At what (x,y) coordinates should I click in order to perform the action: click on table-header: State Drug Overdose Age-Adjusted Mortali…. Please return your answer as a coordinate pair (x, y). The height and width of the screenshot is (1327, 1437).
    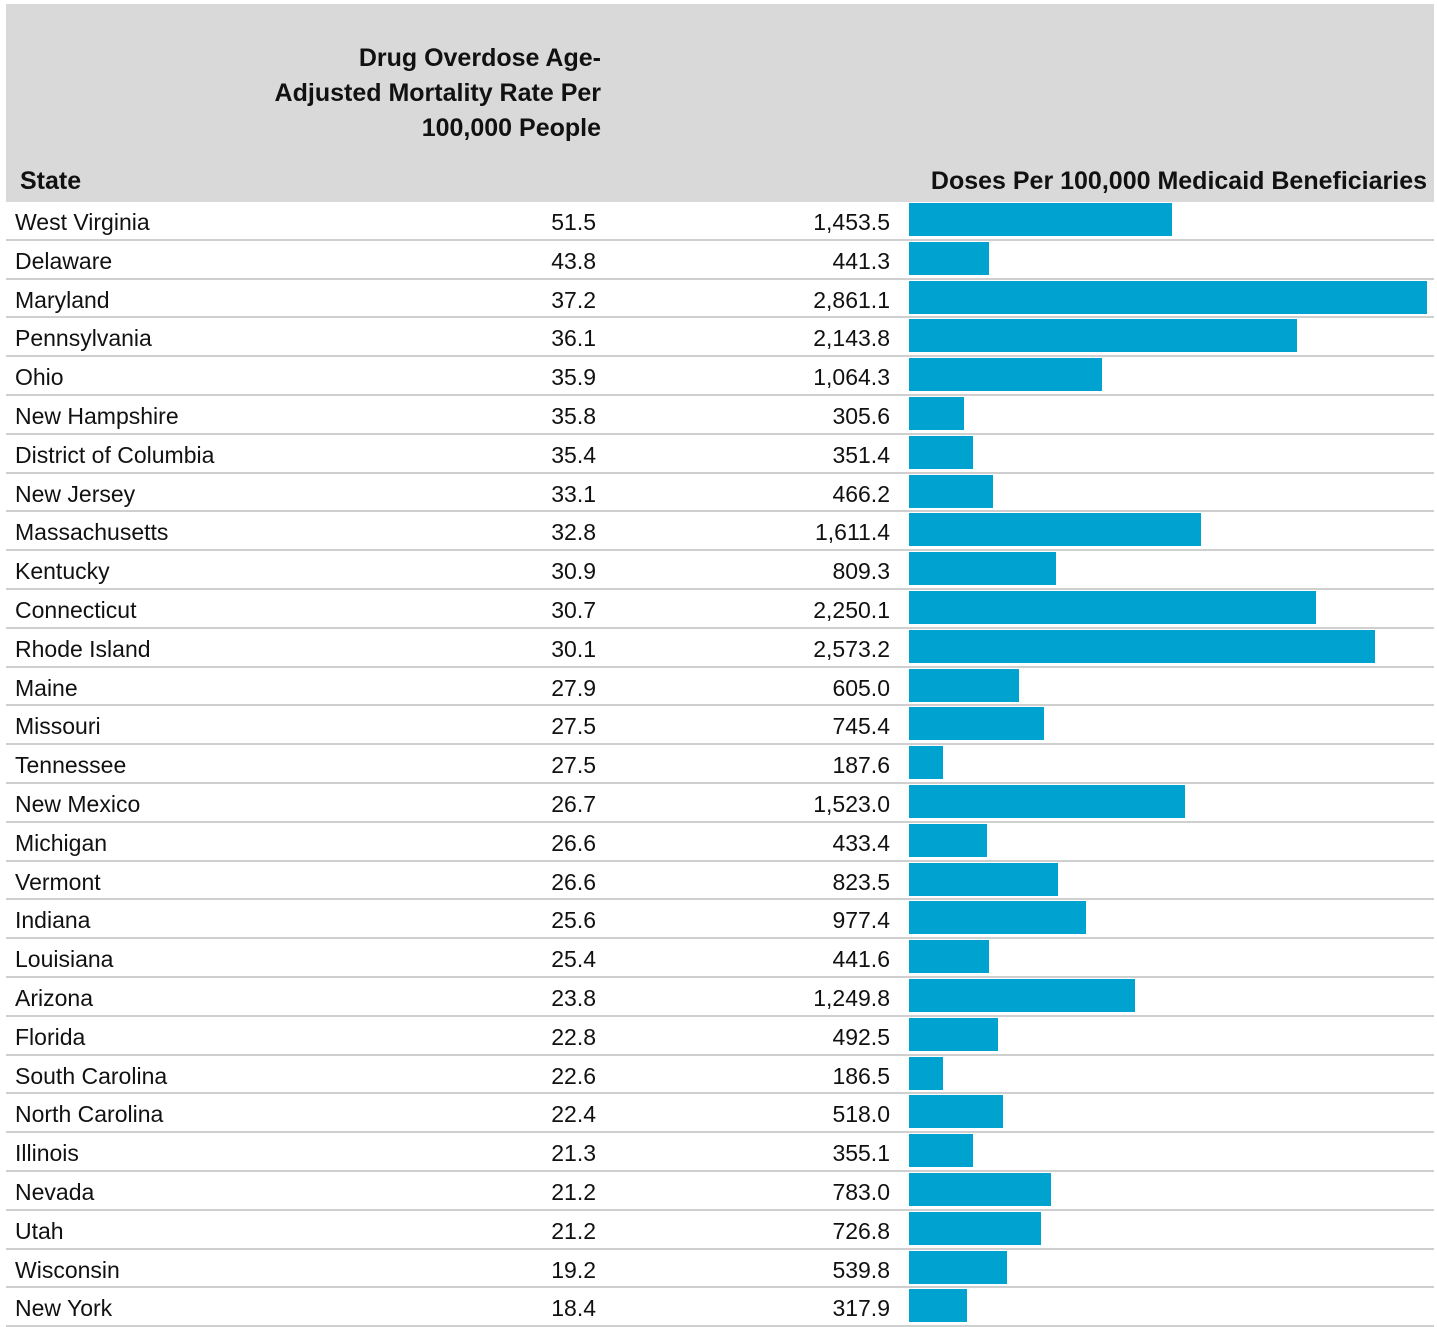
    Looking at the image, I should click on (720, 103).